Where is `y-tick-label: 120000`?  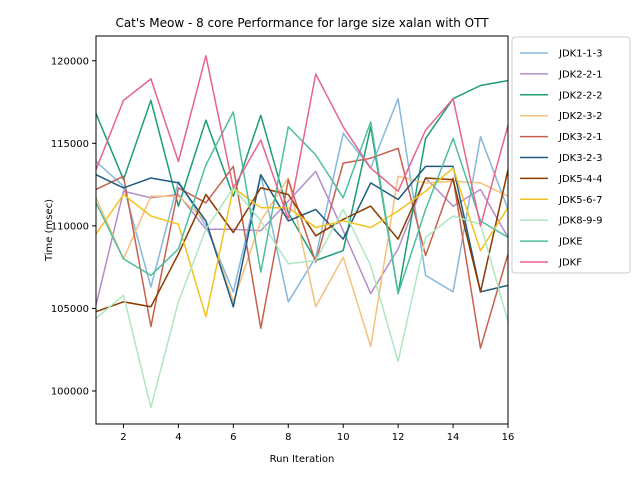
y-tick-label: 120000 is located at coordinates (70, 61).